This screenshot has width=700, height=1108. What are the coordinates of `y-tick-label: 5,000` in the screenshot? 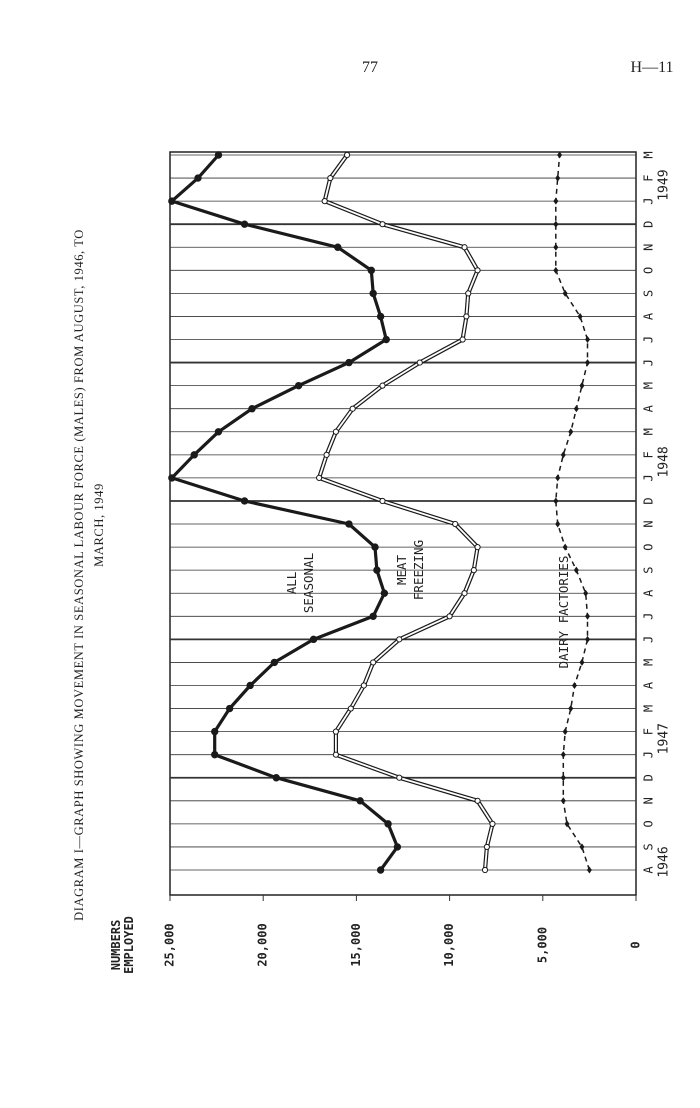 It's located at (542, 945).